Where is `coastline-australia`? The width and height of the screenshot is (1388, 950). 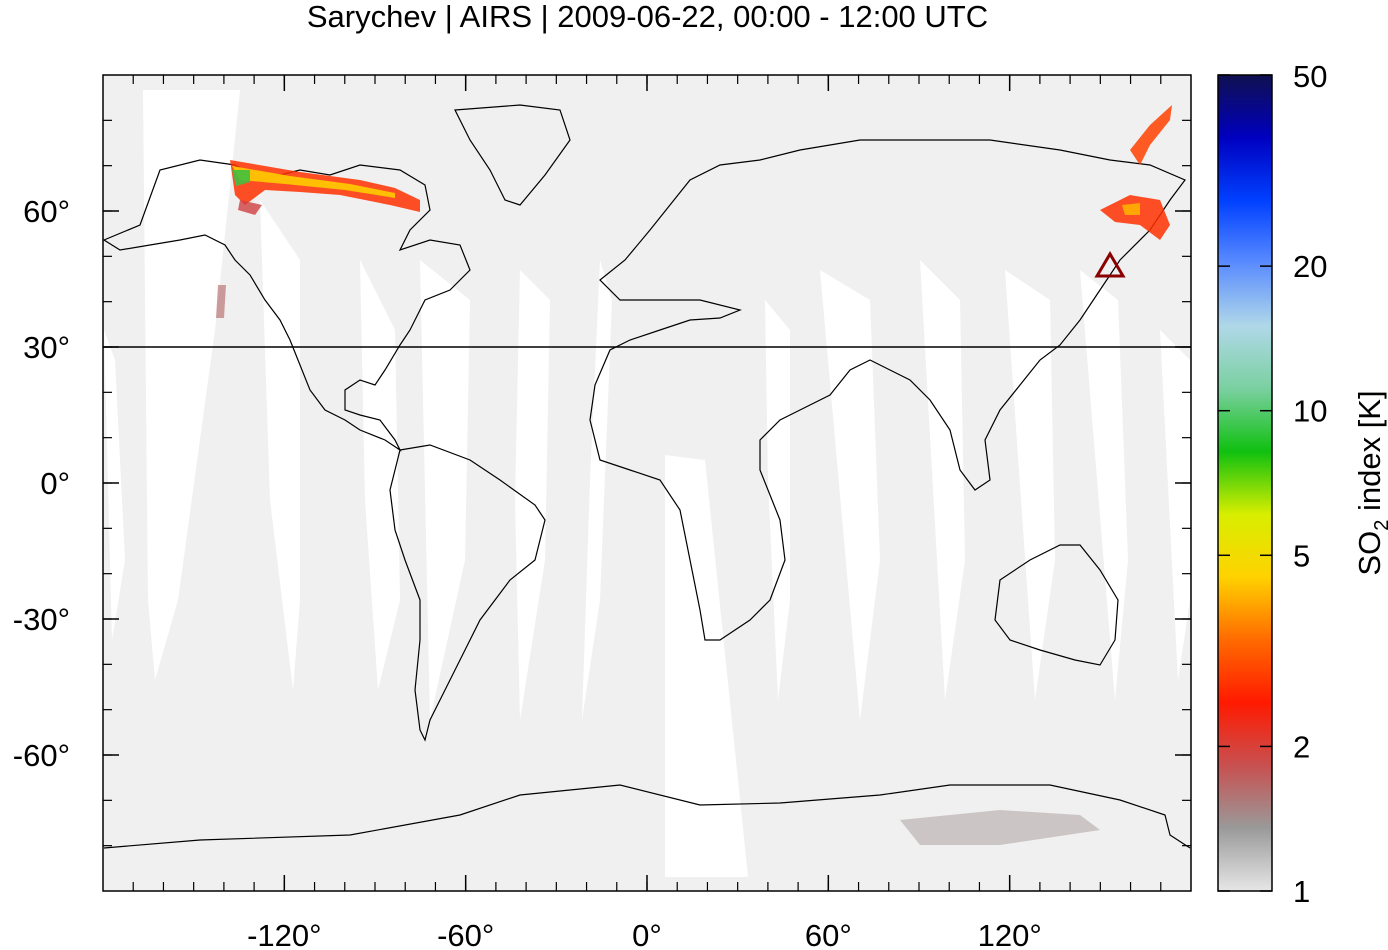 coastline-australia is located at coordinates (1056, 605).